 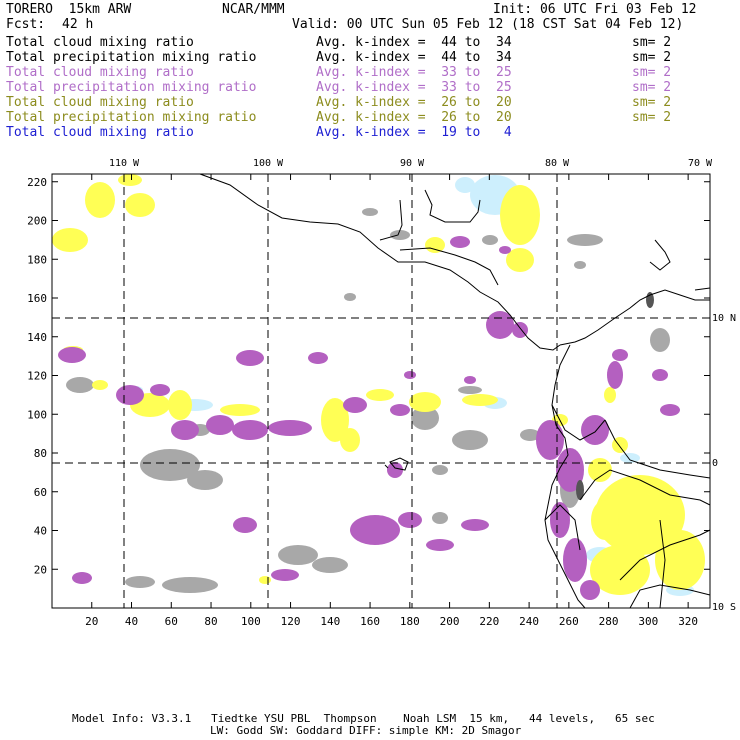 I want to click on init-time: Init: 06 UTC Fri 03 Feb 12, so click(x=595, y=9).